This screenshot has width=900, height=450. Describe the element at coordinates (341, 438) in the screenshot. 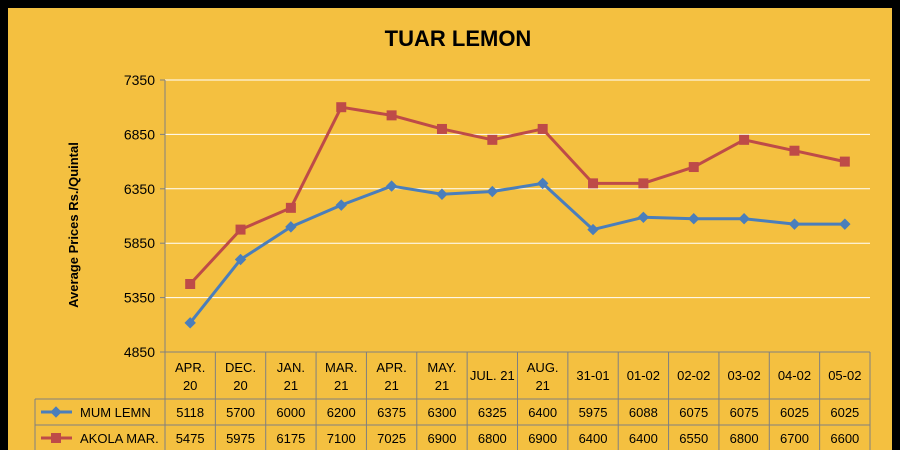

I see `table-cell-value: 7100` at that location.